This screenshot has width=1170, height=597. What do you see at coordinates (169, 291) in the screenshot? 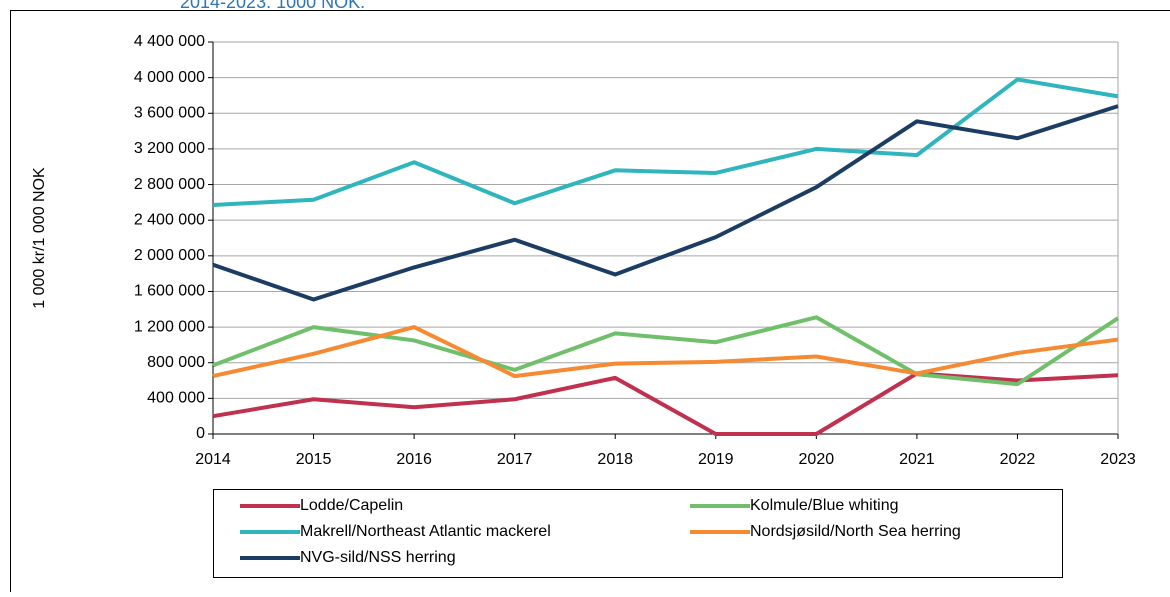
I see `y-tick-label: 1 600 000` at bounding box center [169, 291].